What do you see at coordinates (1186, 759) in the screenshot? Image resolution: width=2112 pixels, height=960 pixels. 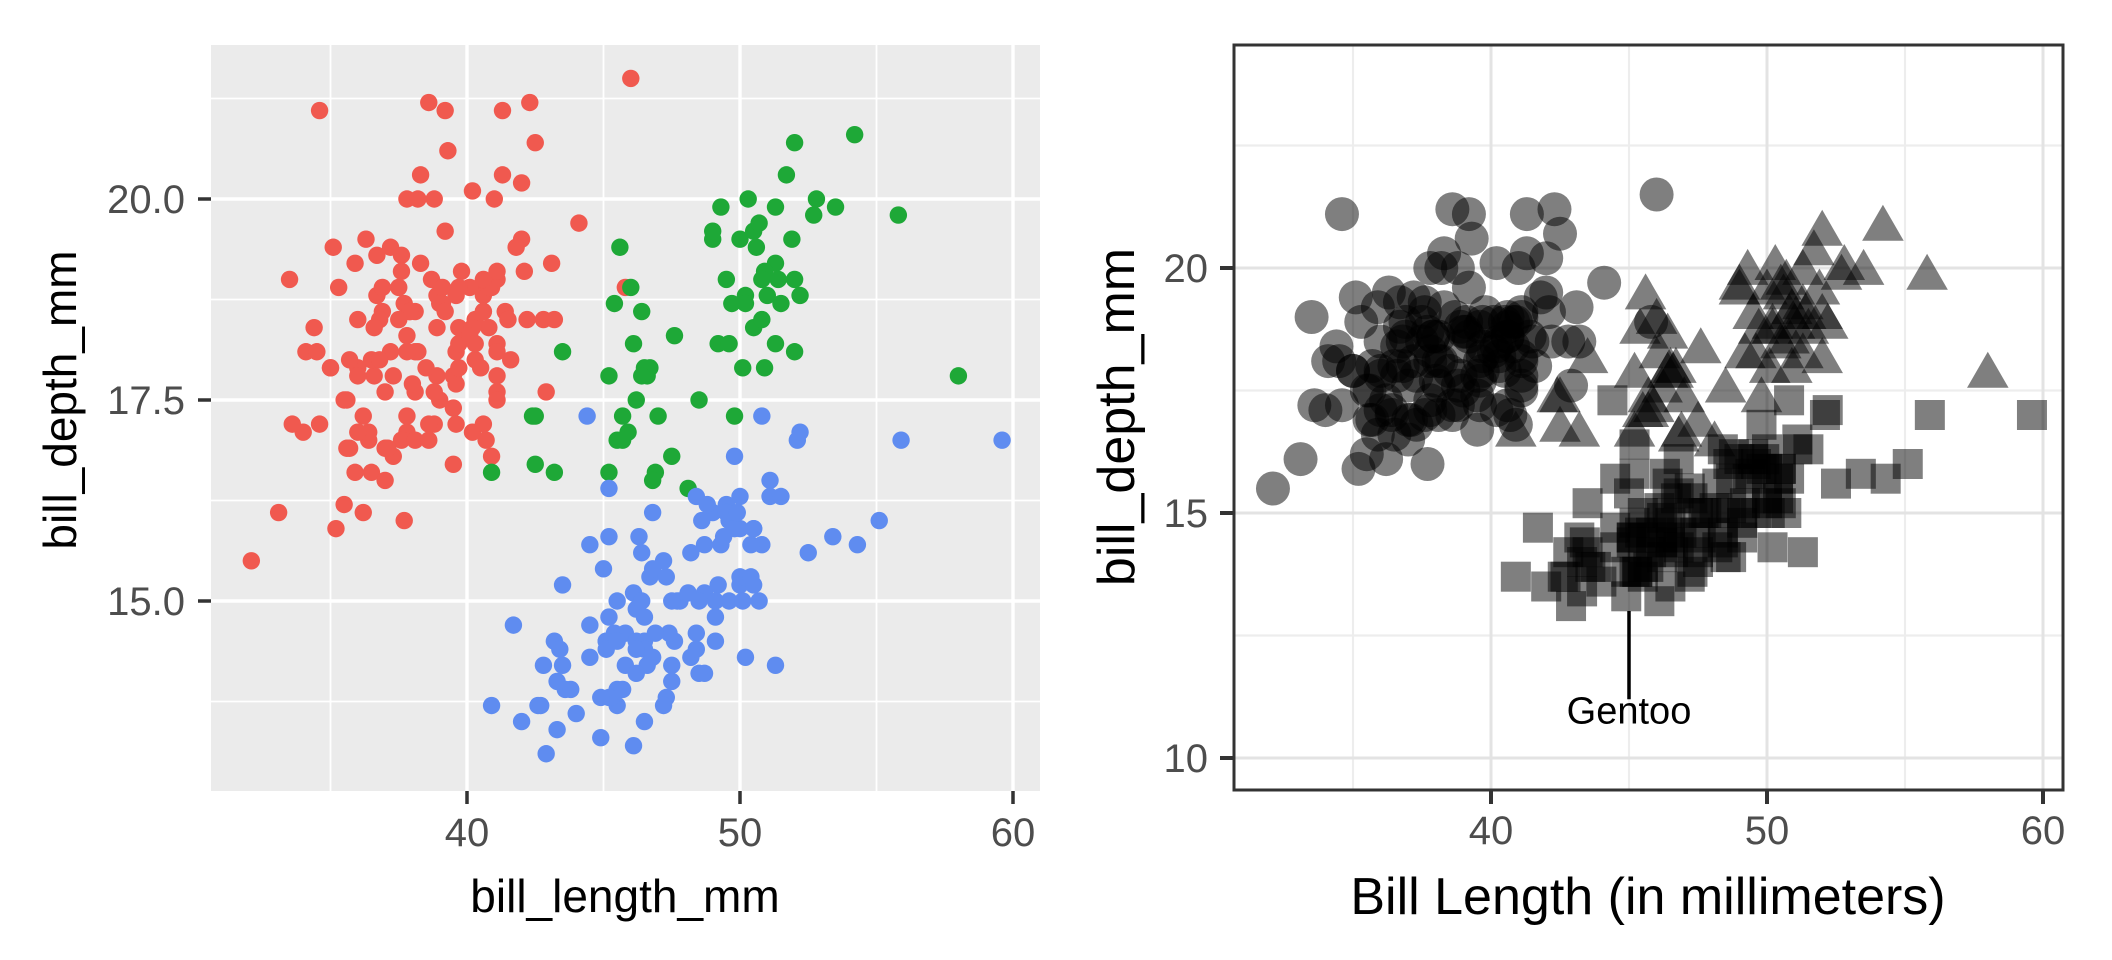 I see `y-tick-label: 10` at bounding box center [1186, 759].